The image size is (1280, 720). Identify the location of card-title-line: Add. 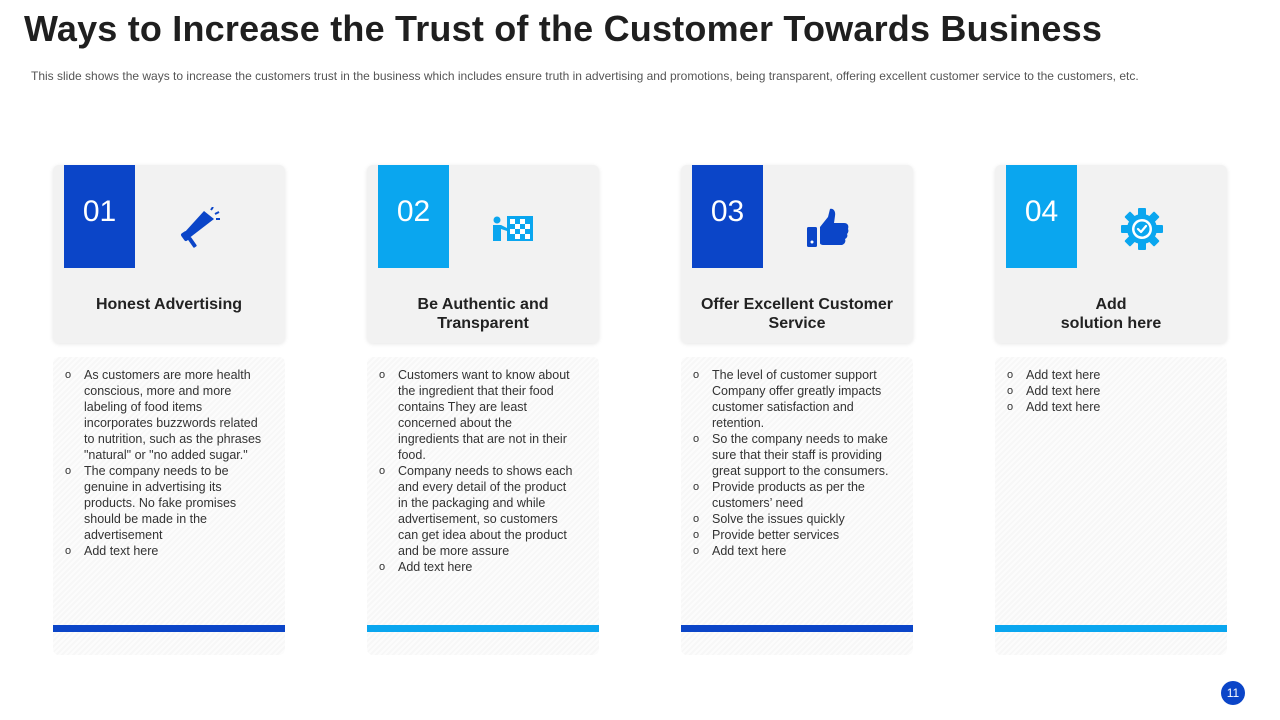
(1111, 304).